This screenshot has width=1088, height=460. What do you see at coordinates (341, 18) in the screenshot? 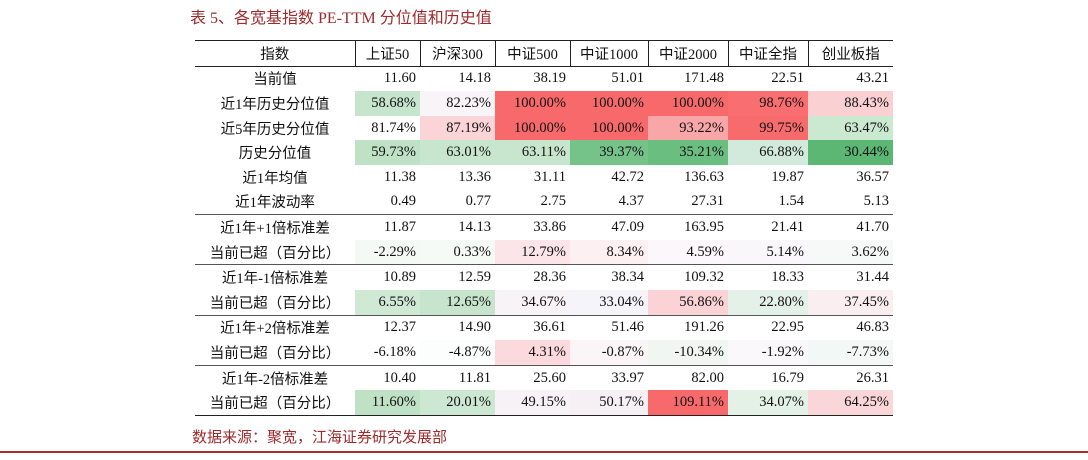
I see `table-title: 表 5、各宽基指数 PE-TTM 分位值和历史值` at bounding box center [341, 18].